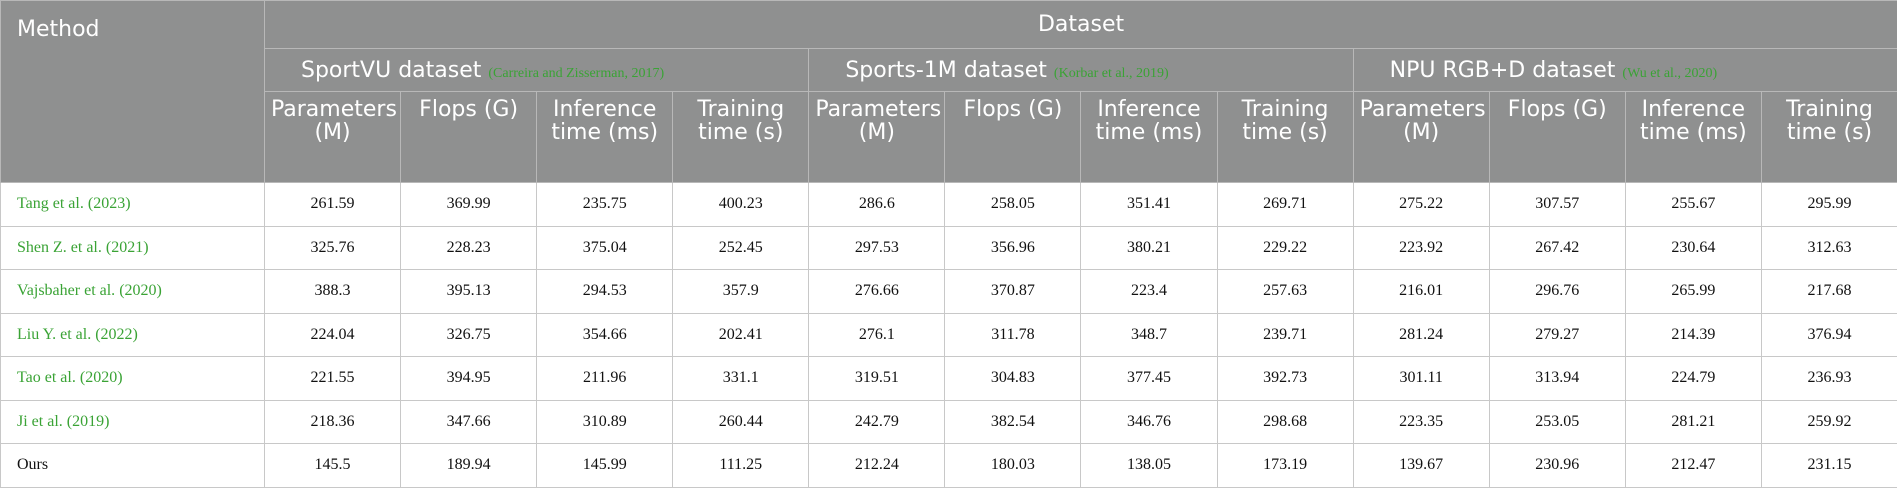 This screenshot has width=1897, height=488. Describe the element at coordinates (1693, 248) in the screenshot. I see `value-cell: 230.64` at that location.